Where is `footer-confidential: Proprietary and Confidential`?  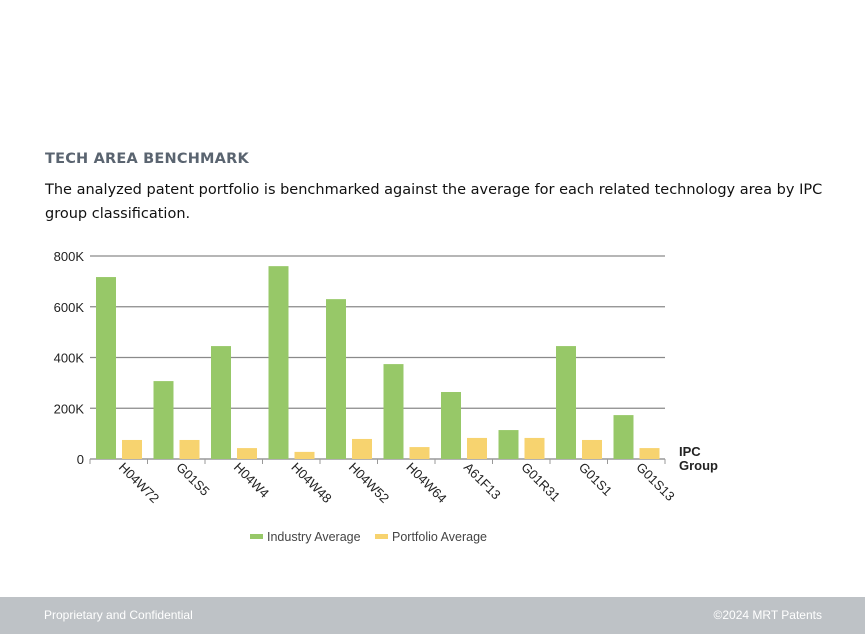
footer-confidential: Proprietary and Confidential is located at coordinates (118, 615).